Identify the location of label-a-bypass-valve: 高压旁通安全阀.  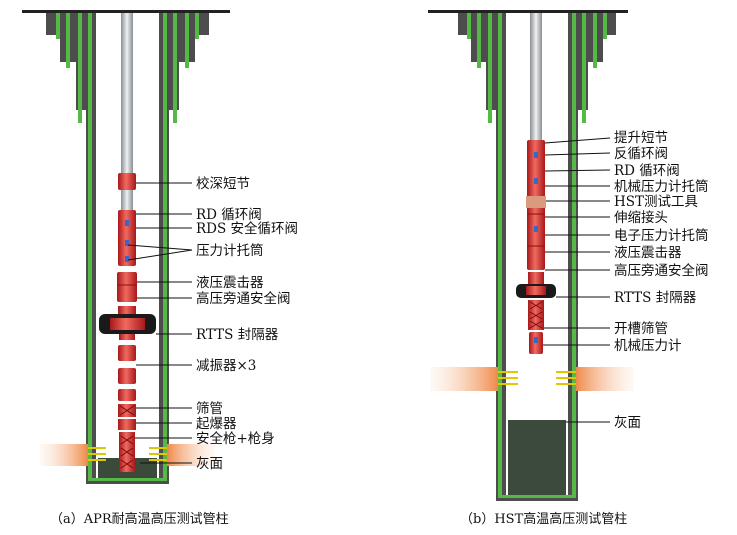
(243, 298).